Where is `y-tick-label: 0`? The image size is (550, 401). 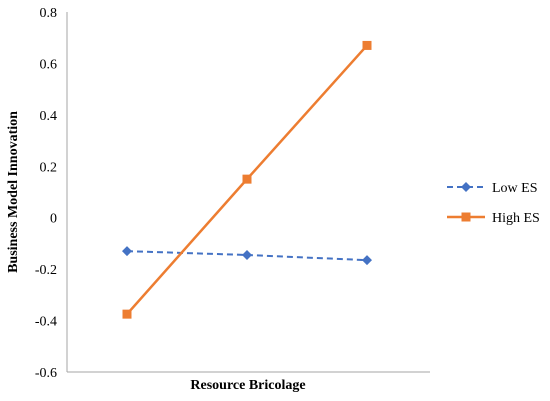
y-tick-label: 0 is located at coordinates (53, 219).